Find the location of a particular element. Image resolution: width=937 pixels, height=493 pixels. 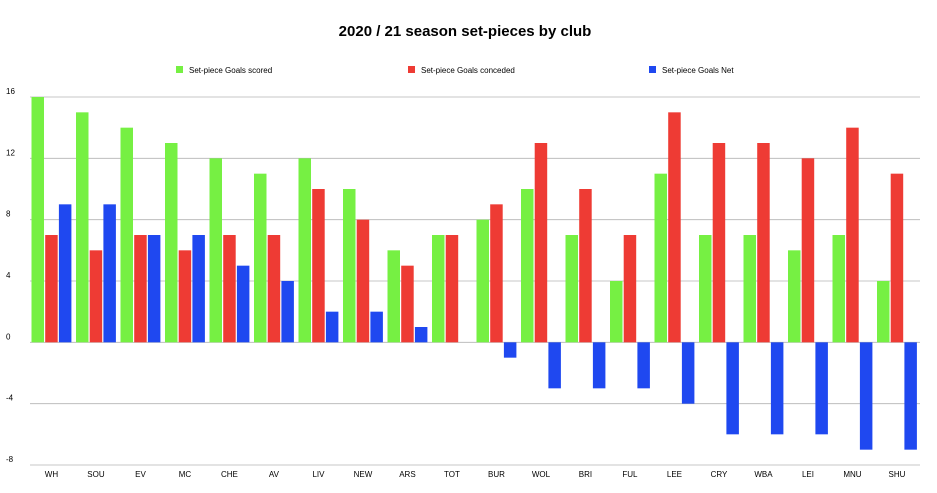

x-tick-label: BUR is located at coordinates (496, 474).